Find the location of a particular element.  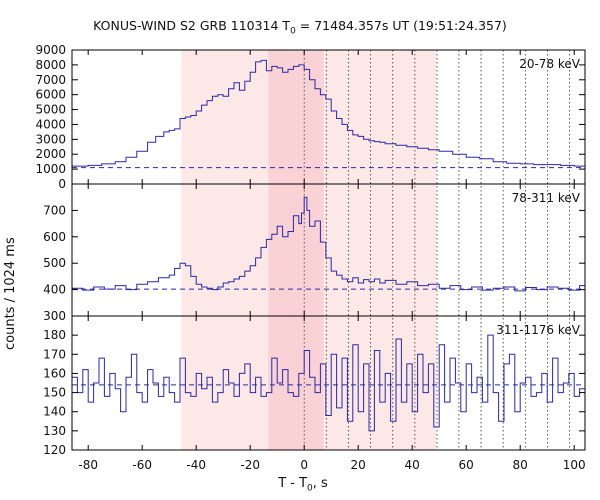

x-tick-label: -40 is located at coordinates (196, 465).